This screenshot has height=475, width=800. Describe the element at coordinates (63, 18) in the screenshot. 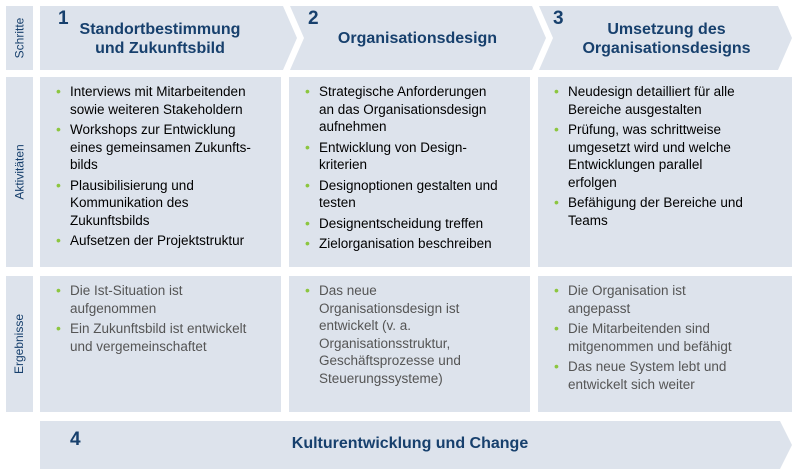

I see `step-1-number: 1` at that location.